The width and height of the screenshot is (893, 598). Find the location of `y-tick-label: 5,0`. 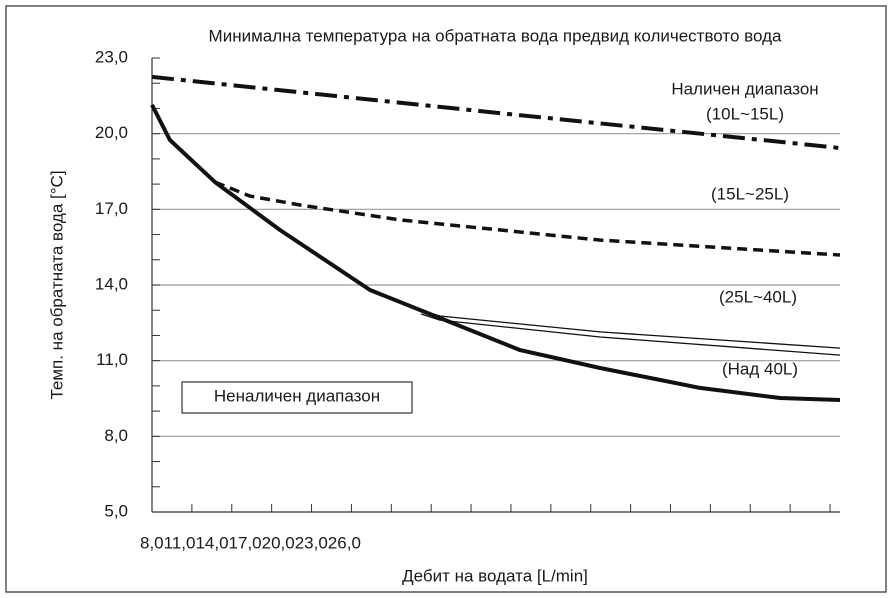

y-tick-label: 5,0 is located at coordinates (116, 510).